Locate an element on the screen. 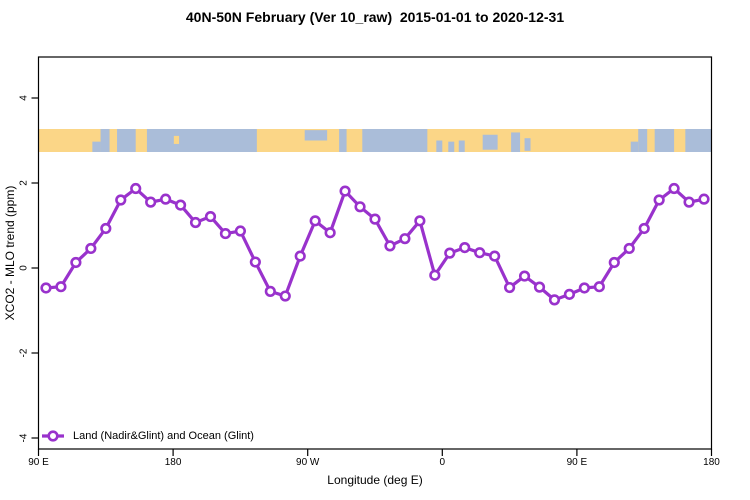 The image size is (750, 500). legend-marker is located at coordinates (53, 436).